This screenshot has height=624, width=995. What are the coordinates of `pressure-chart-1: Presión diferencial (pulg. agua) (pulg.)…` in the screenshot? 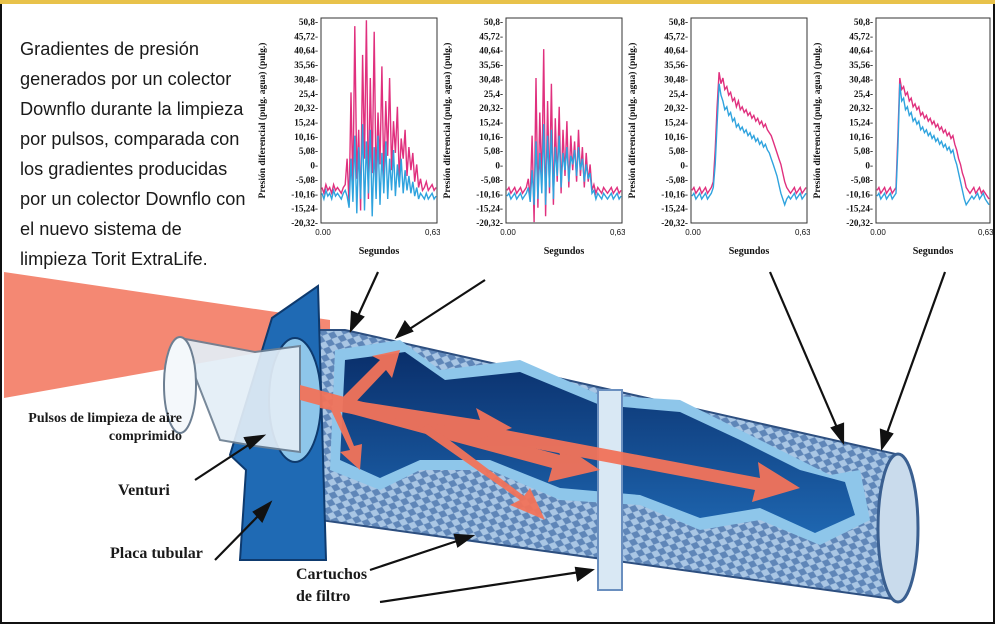 It's located at (351, 137).